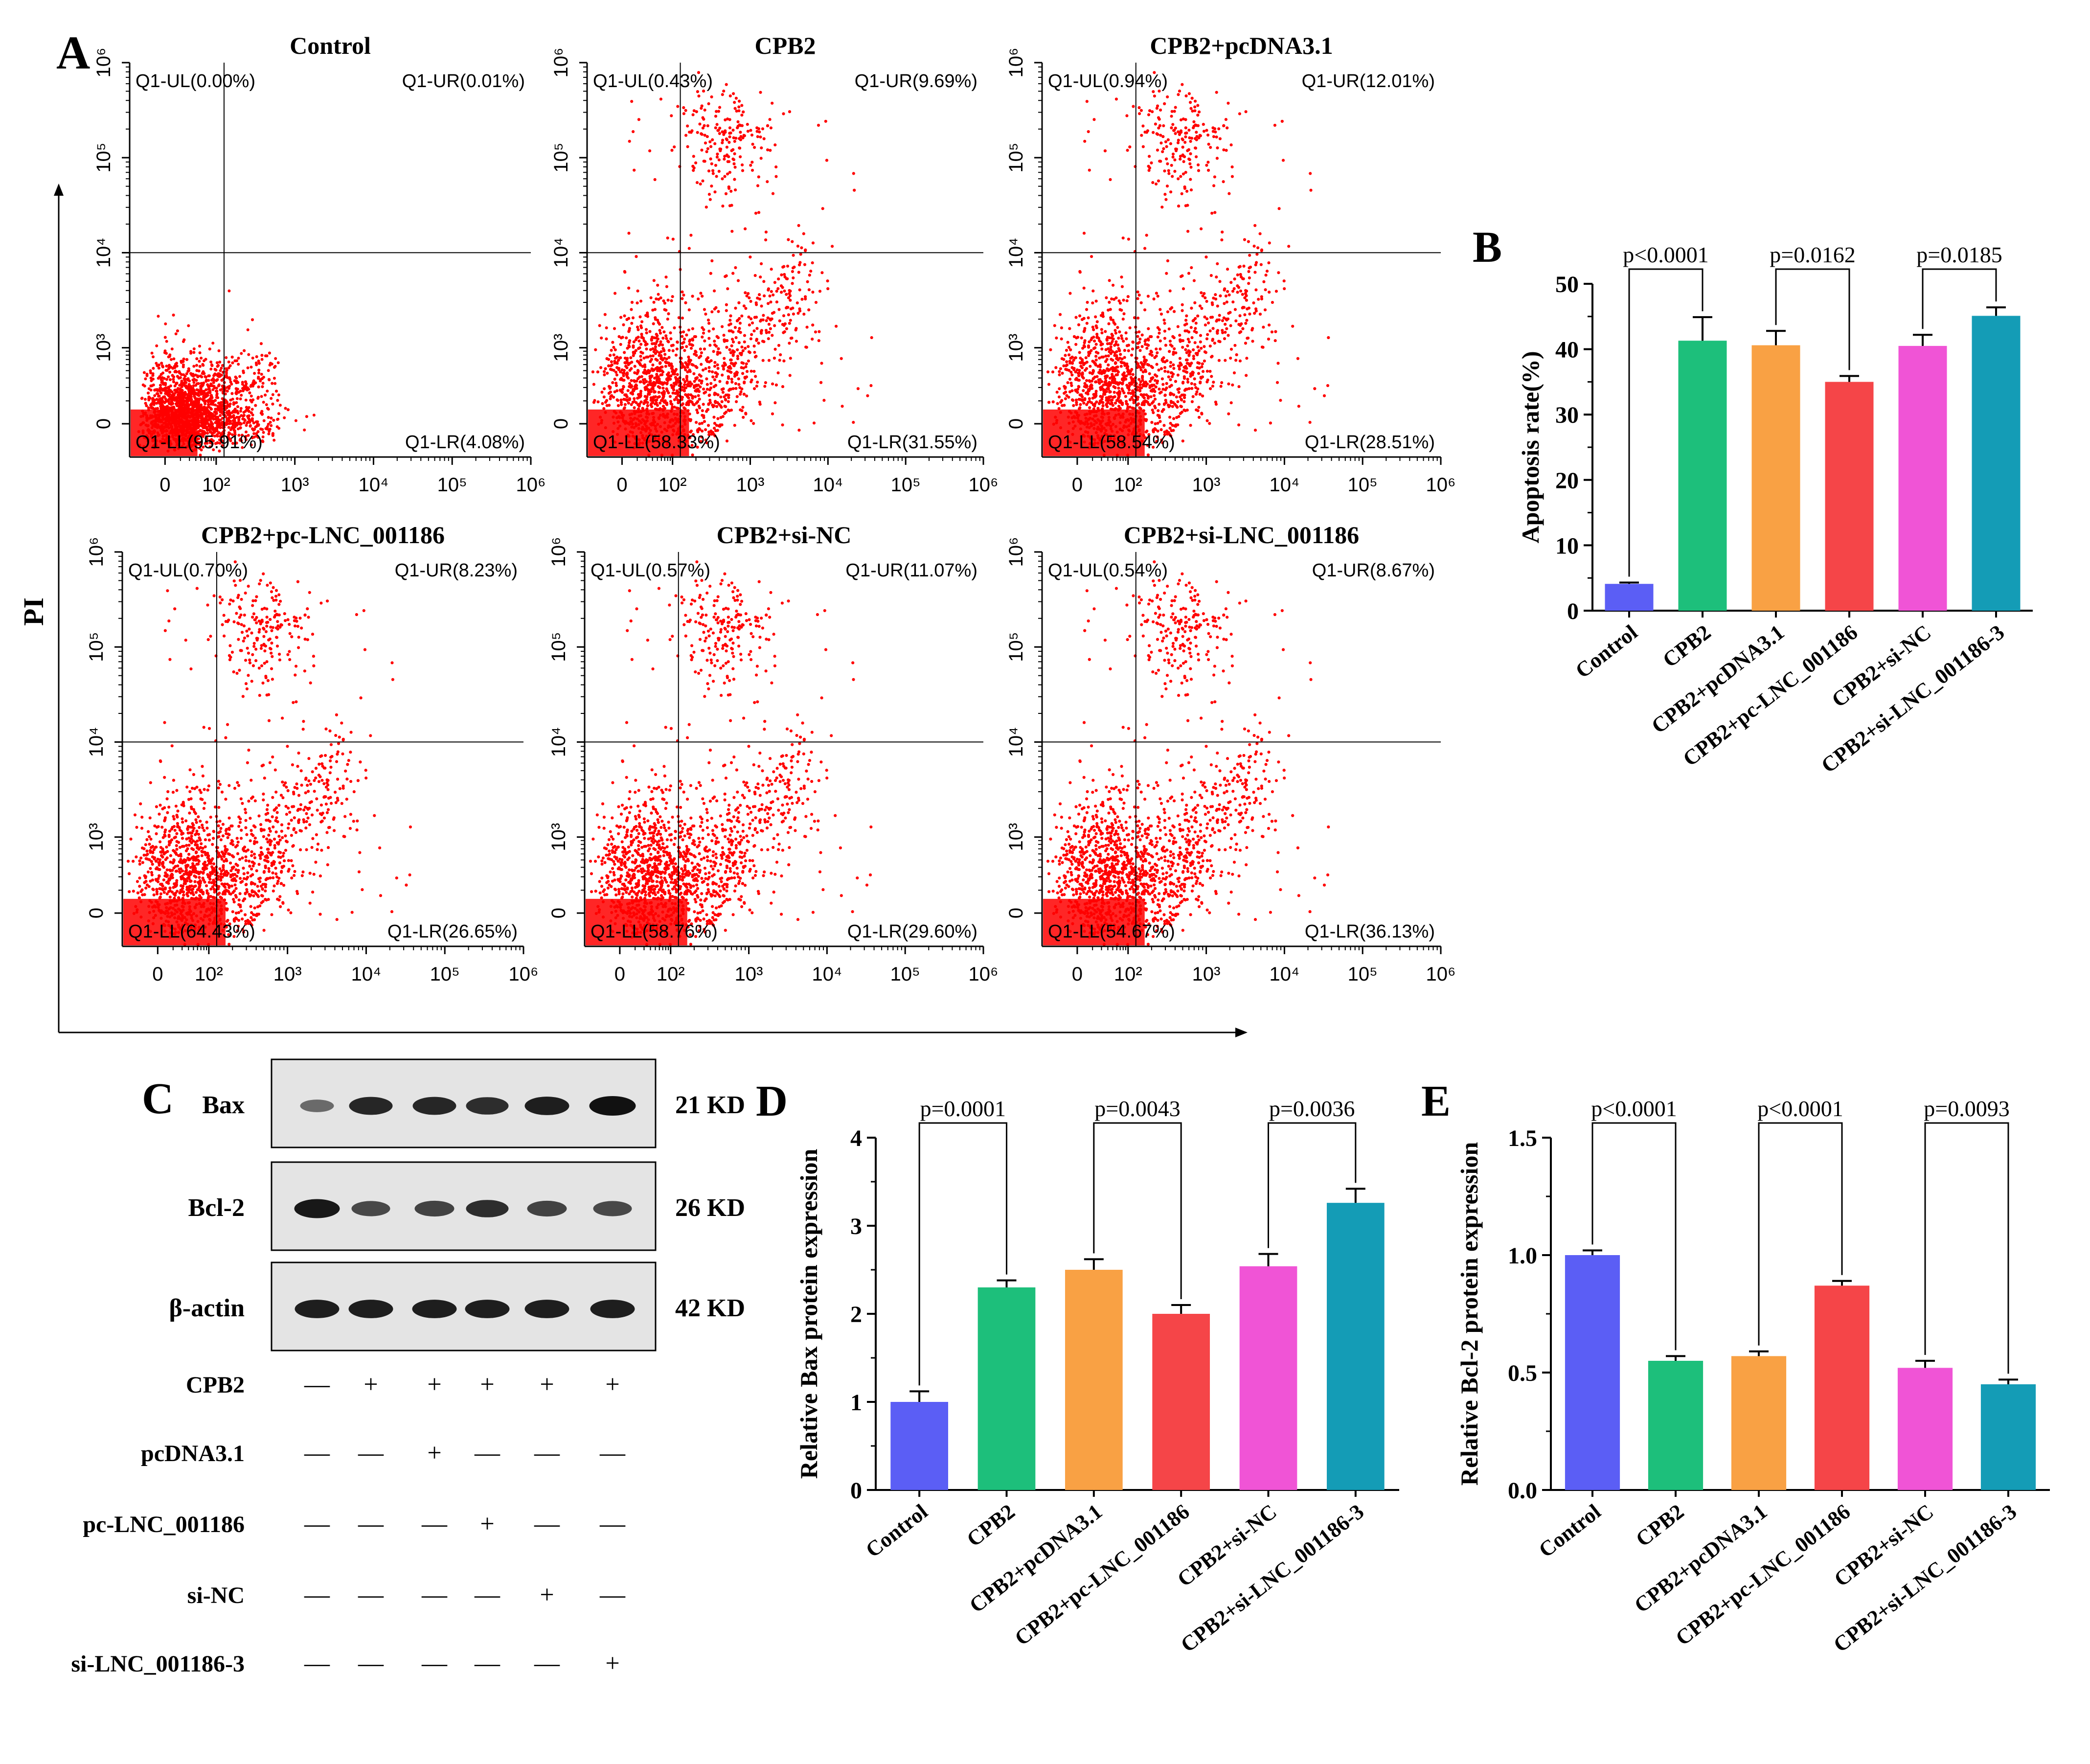 The height and width of the screenshot is (1764, 2090). Describe the element at coordinates (330, 45) in the screenshot. I see `flow-plot-title: Control` at that location.